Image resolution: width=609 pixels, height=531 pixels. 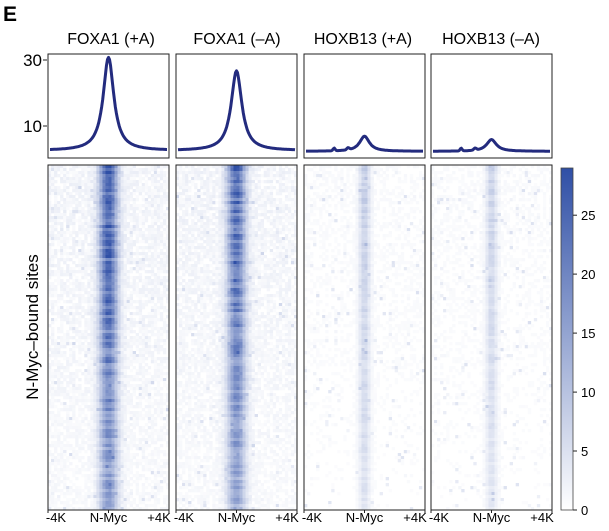 What do you see at coordinates (236, 39) in the screenshot?
I see `col-title-2: FOXA1 (–A)` at bounding box center [236, 39].